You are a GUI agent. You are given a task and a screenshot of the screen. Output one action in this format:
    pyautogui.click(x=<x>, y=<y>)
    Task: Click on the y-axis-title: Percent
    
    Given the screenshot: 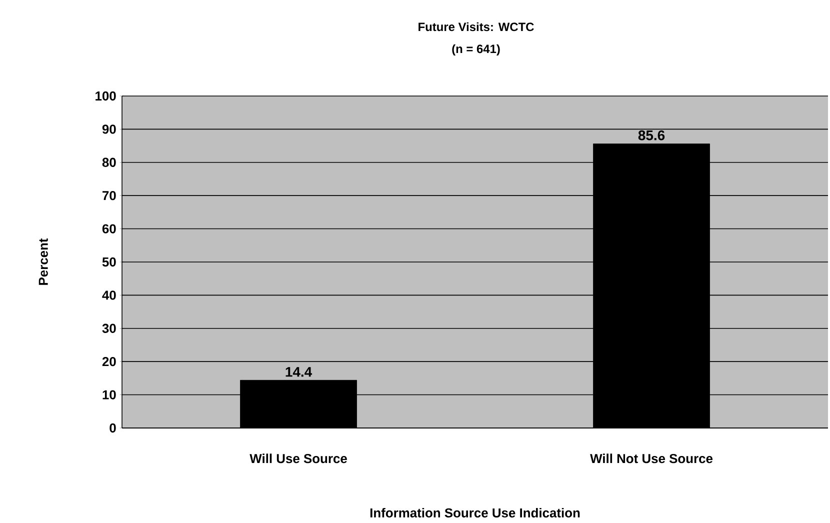 What is the action you would take?
    pyautogui.click(x=43, y=261)
    